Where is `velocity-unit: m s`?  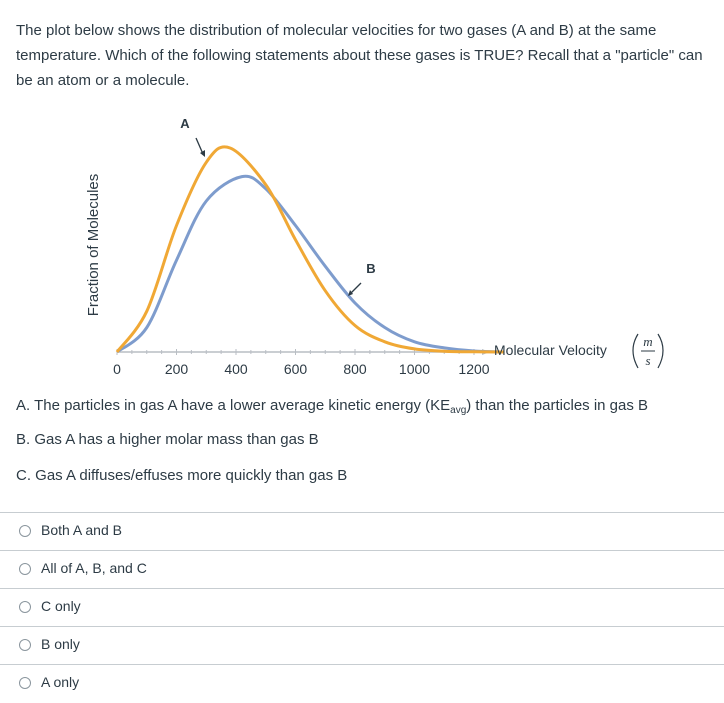
velocity-unit: m s is located at coordinates (648, 351).